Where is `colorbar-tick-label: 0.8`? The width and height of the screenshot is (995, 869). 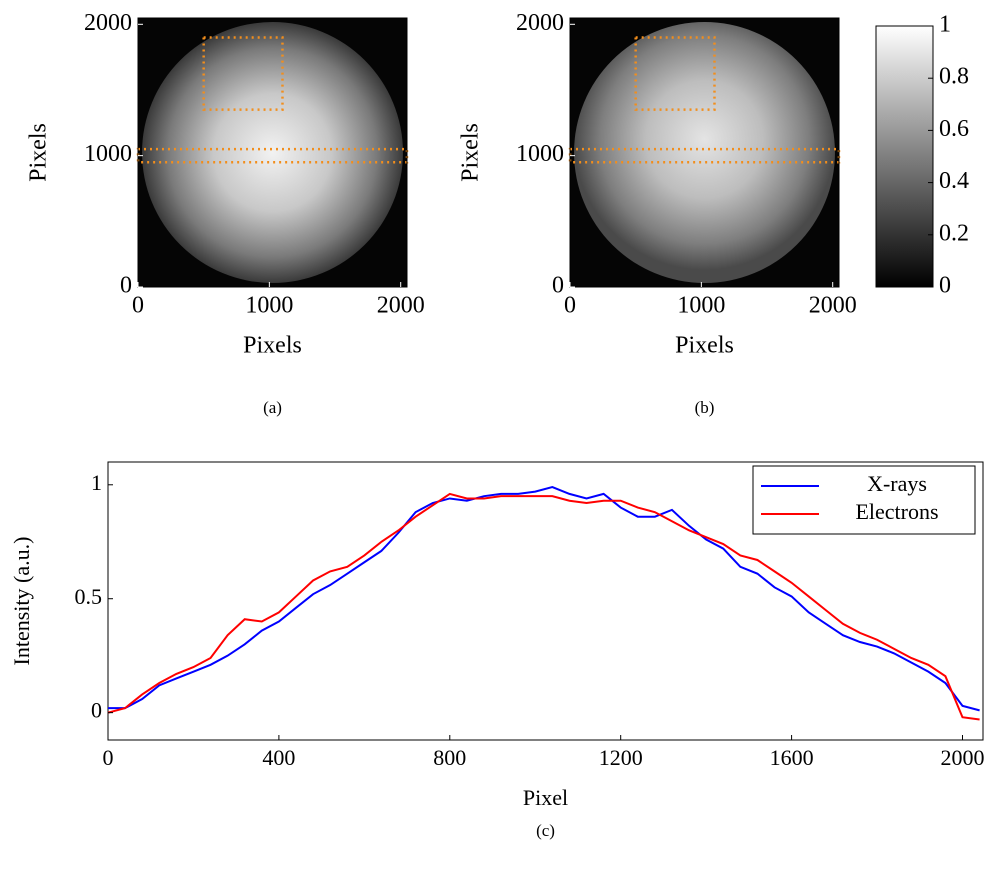
colorbar-tick-label: 0.8 is located at coordinates (954, 77).